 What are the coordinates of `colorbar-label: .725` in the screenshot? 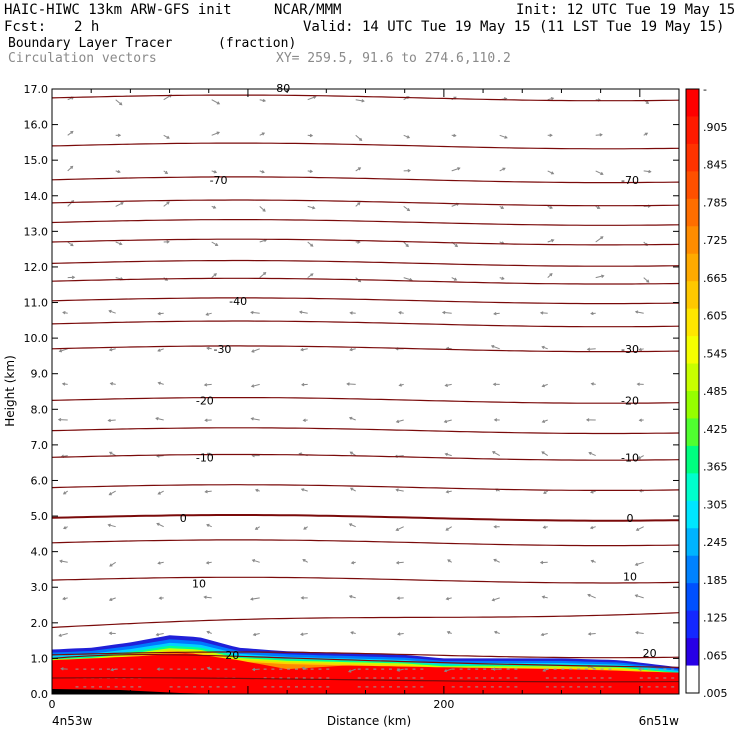 It's located at (715, 240).